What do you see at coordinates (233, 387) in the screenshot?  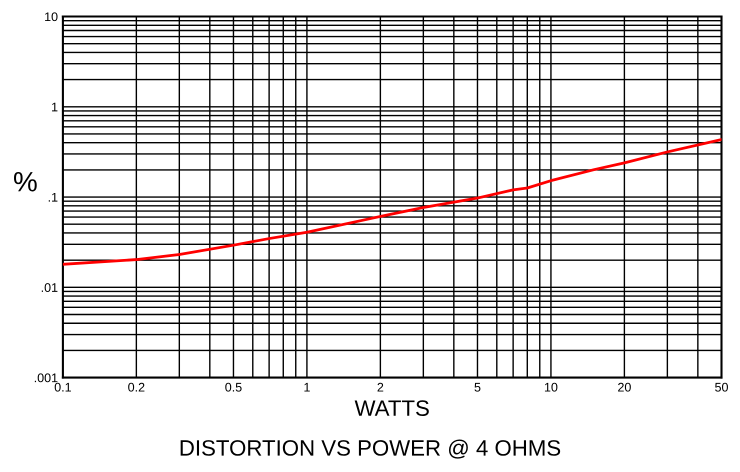 I see `x-tick-label: 0.5` at bounding box center [233, 387].